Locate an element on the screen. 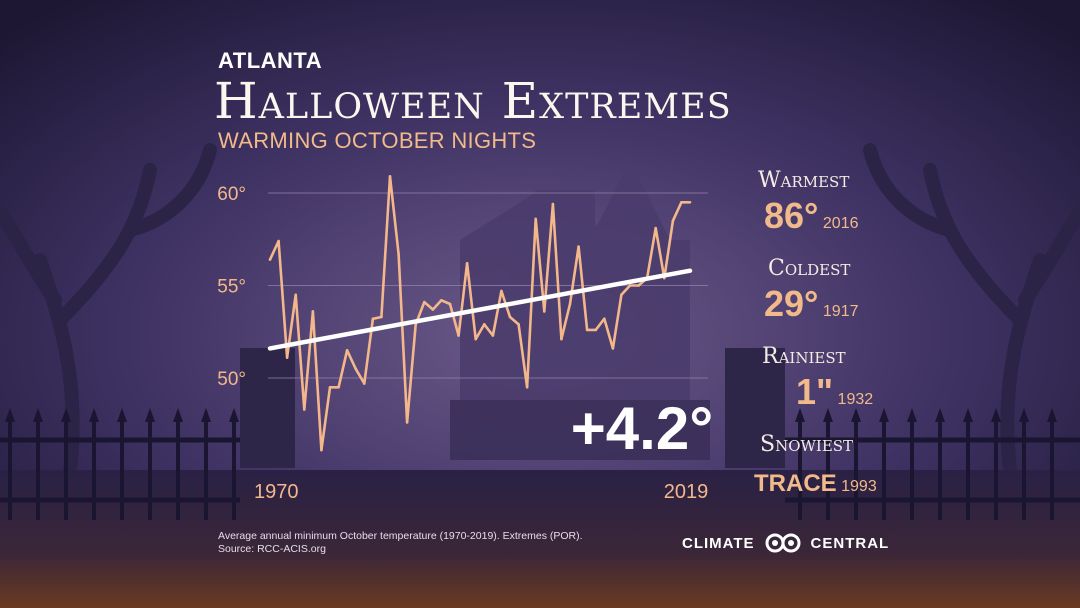  y-tick-label: 55° is located at coordinates (231, 287).